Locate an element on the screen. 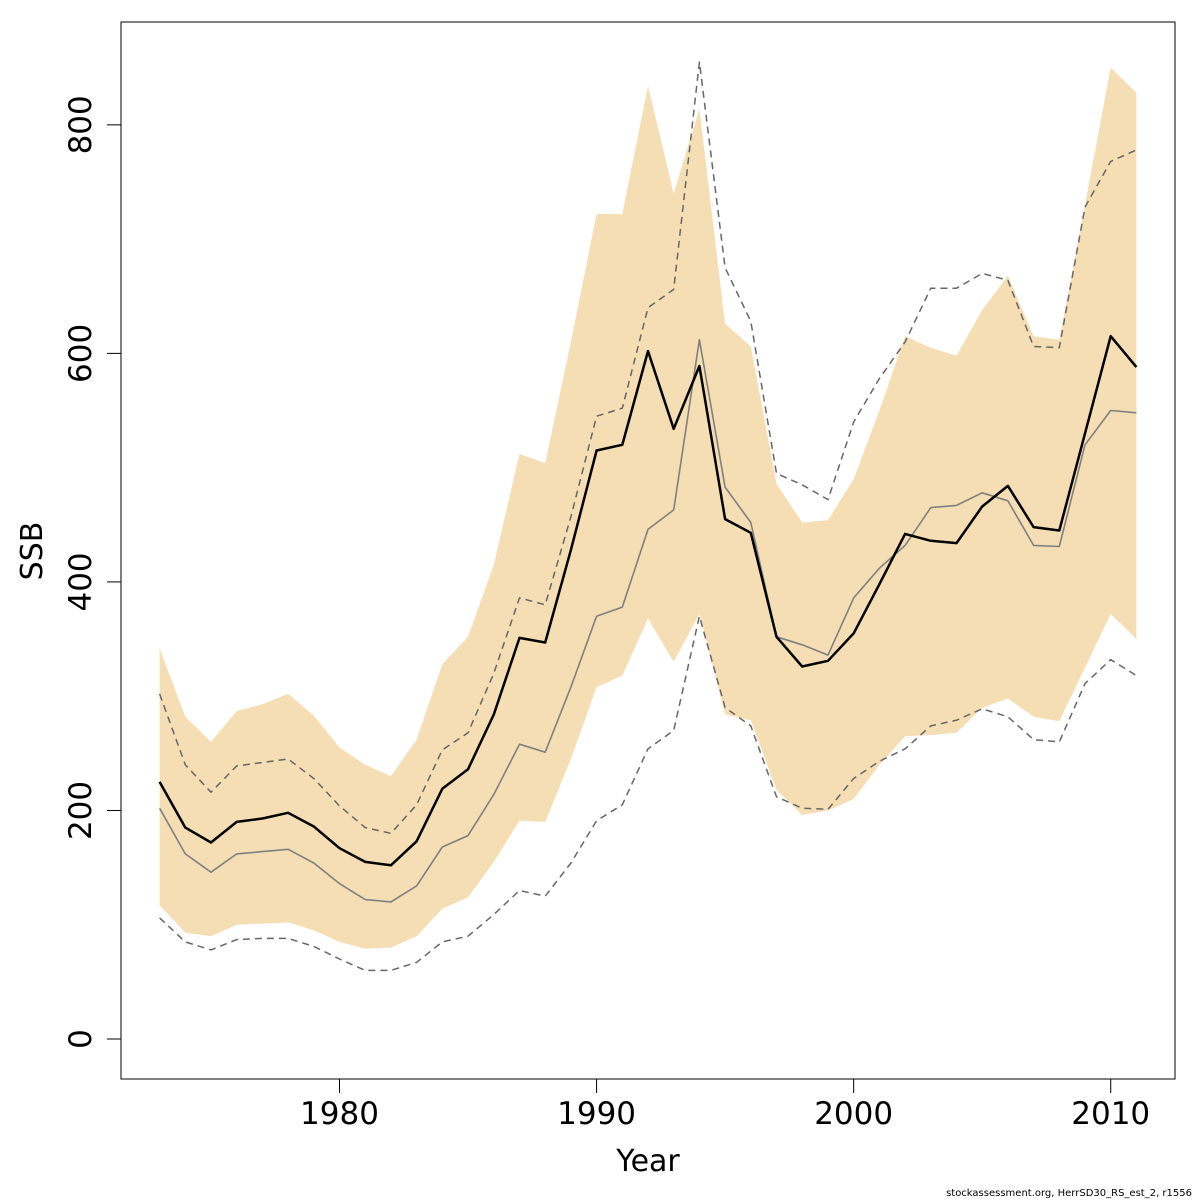  y-tick-label: 800 is located at coordinates (81, 124).